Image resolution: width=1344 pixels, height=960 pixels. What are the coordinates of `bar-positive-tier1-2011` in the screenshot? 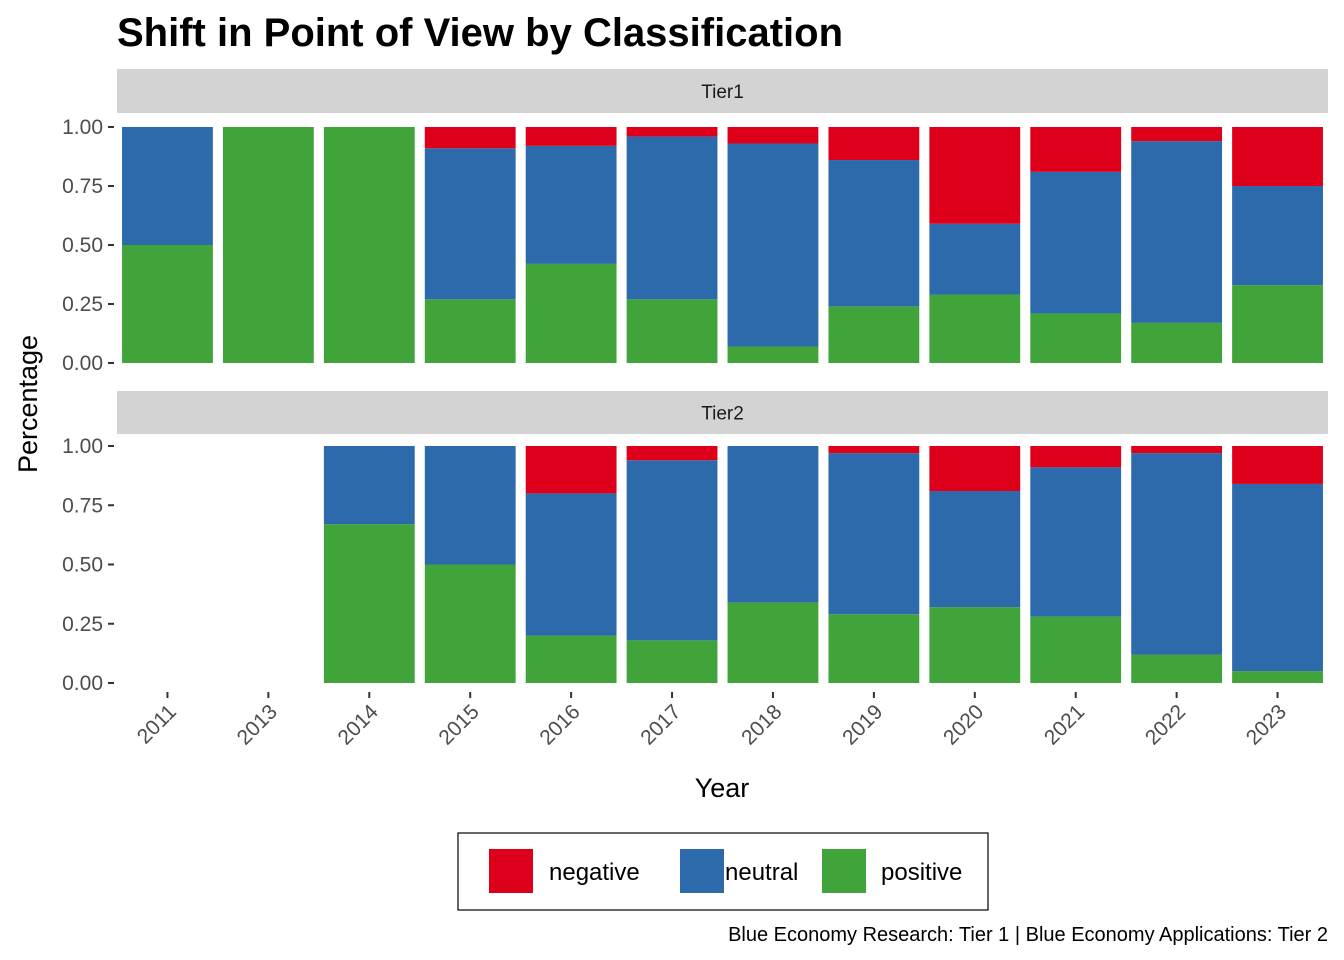 It's located at (167, 304).